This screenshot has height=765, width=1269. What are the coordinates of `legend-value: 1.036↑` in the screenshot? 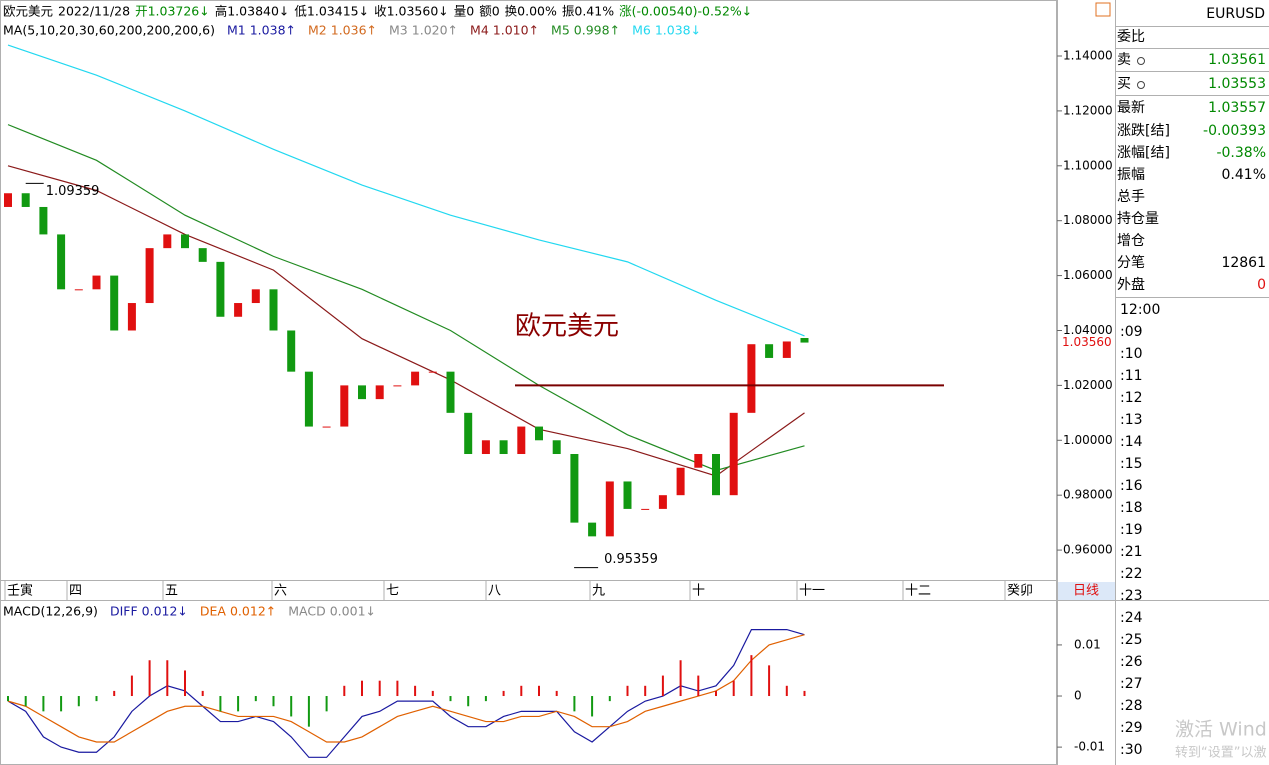 It's located at (354, 30).